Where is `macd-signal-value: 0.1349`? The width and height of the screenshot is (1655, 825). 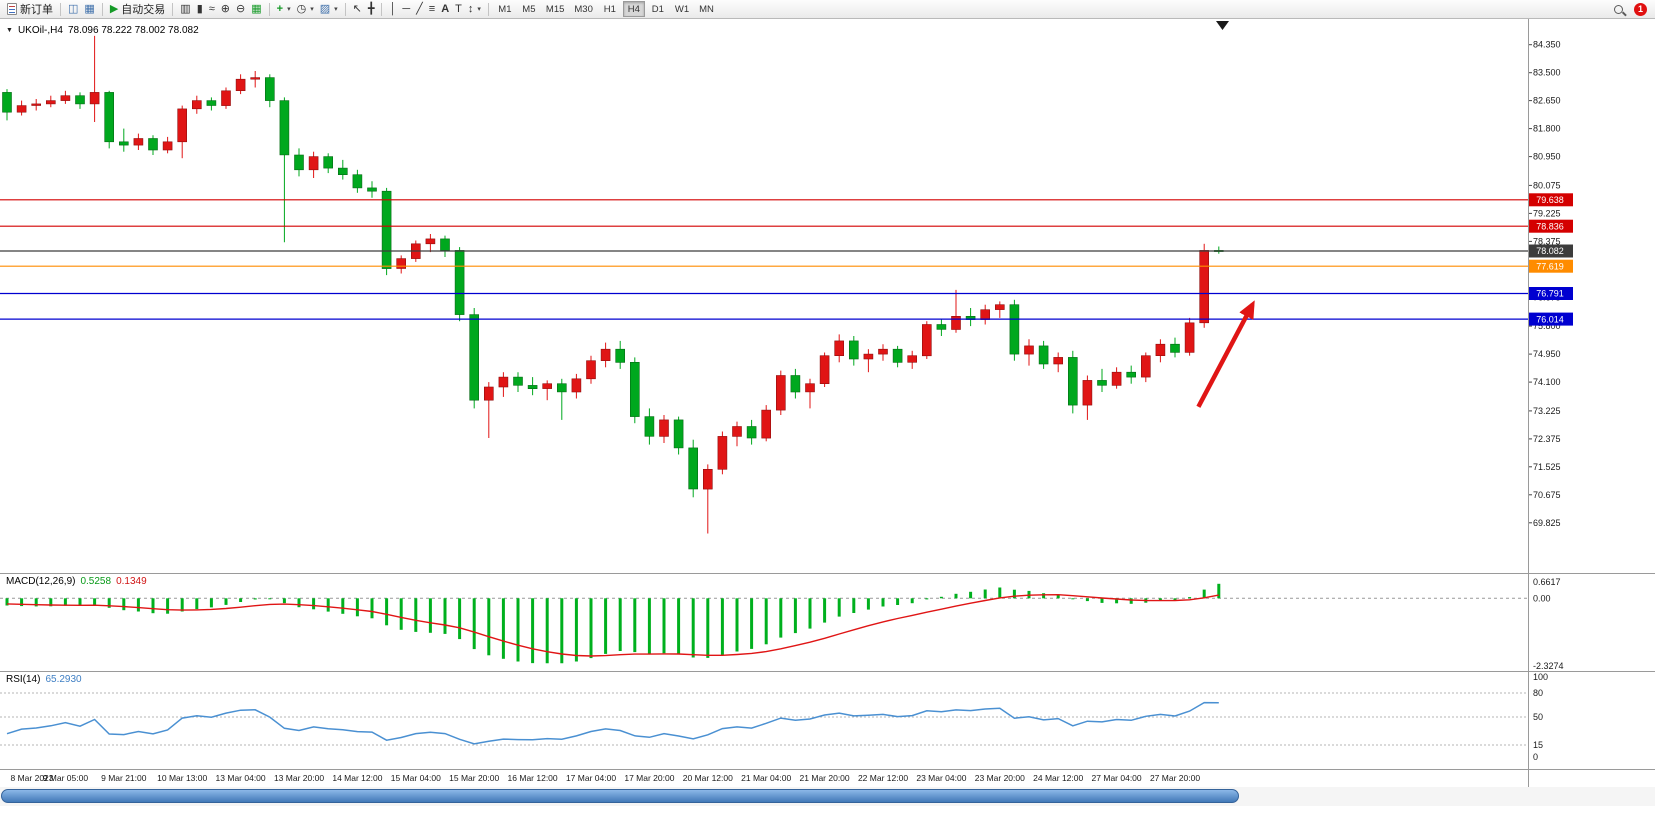
macd-signal-value: 0.1349 is located at coordinates (131, 581).